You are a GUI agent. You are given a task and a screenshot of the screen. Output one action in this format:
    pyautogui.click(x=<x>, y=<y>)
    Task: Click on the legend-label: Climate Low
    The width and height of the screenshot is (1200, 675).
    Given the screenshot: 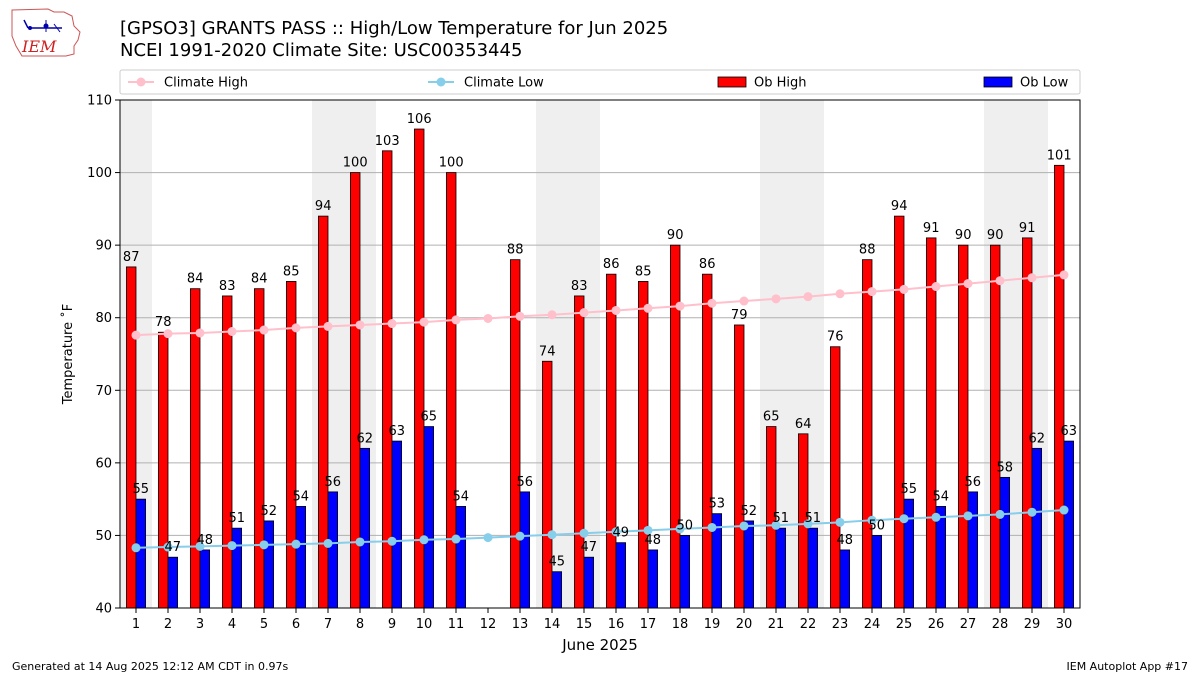 What is the action you would take?
    pyautogui.click(x=504, y=83)
    